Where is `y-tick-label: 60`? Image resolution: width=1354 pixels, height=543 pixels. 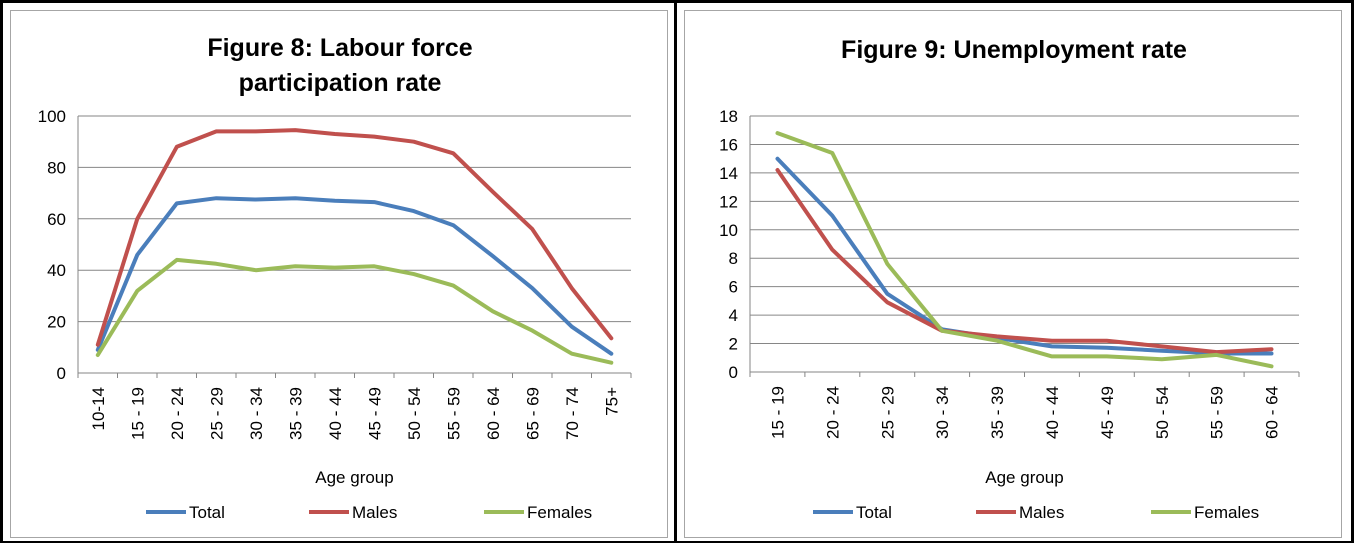
y-tick-label: 60 is located at coordinates (56, 219).